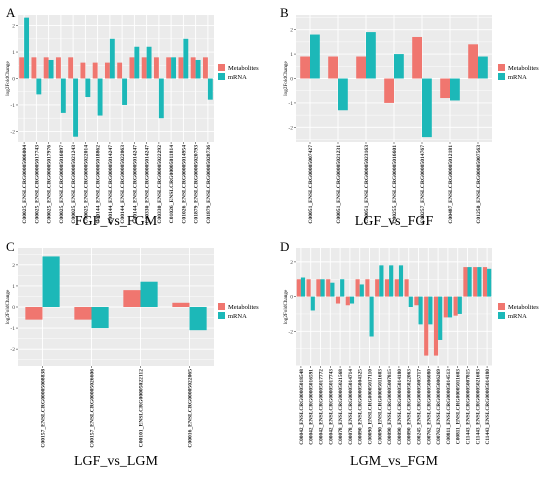 The width and height of the screenshot is (550, 478). I want to click on plot-area, so click(394, 307).